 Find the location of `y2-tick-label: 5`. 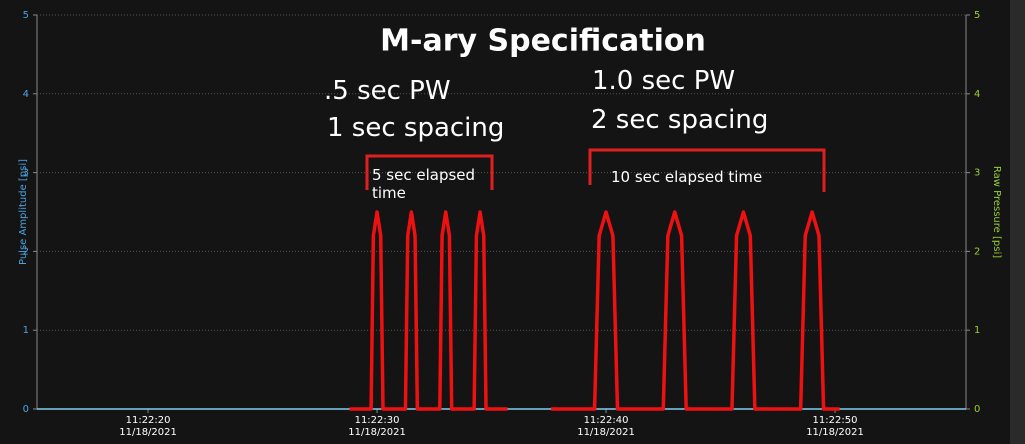

y2-tick-label: 5 is located at coordinates (977, 15).